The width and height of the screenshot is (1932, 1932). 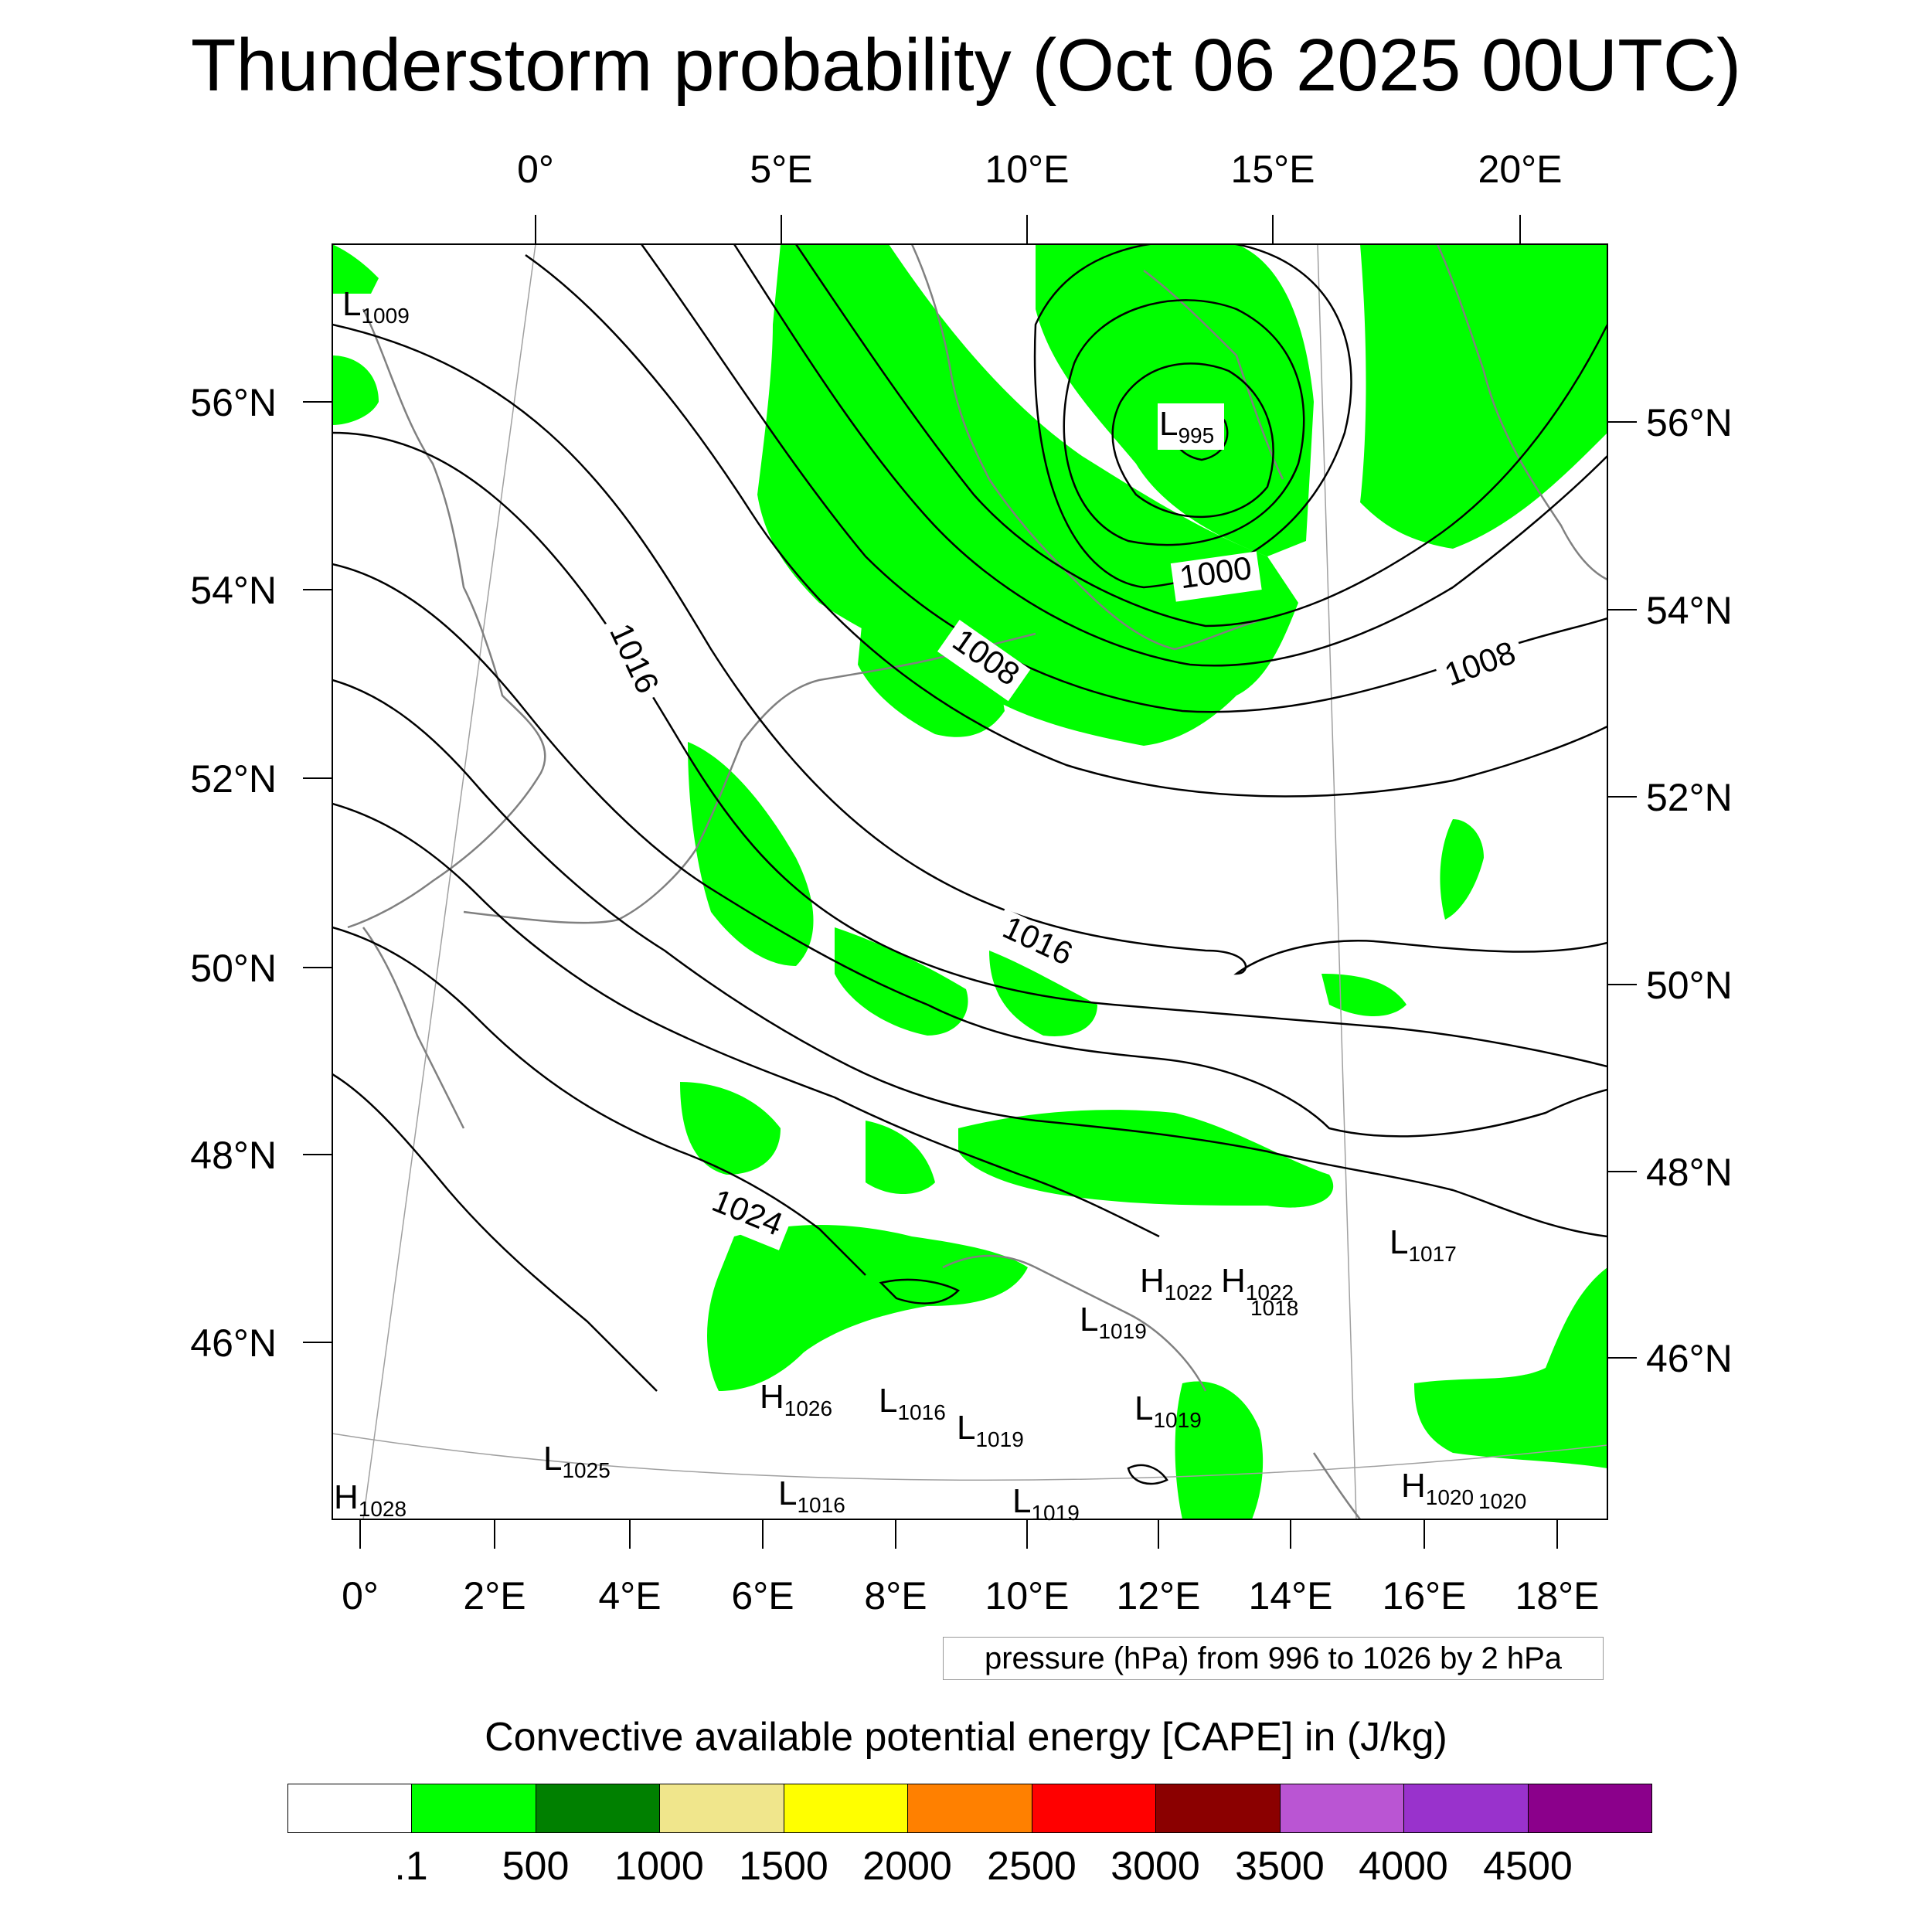 I want to click on pressure-system-label: H1026, so click(x=796, y=1399).